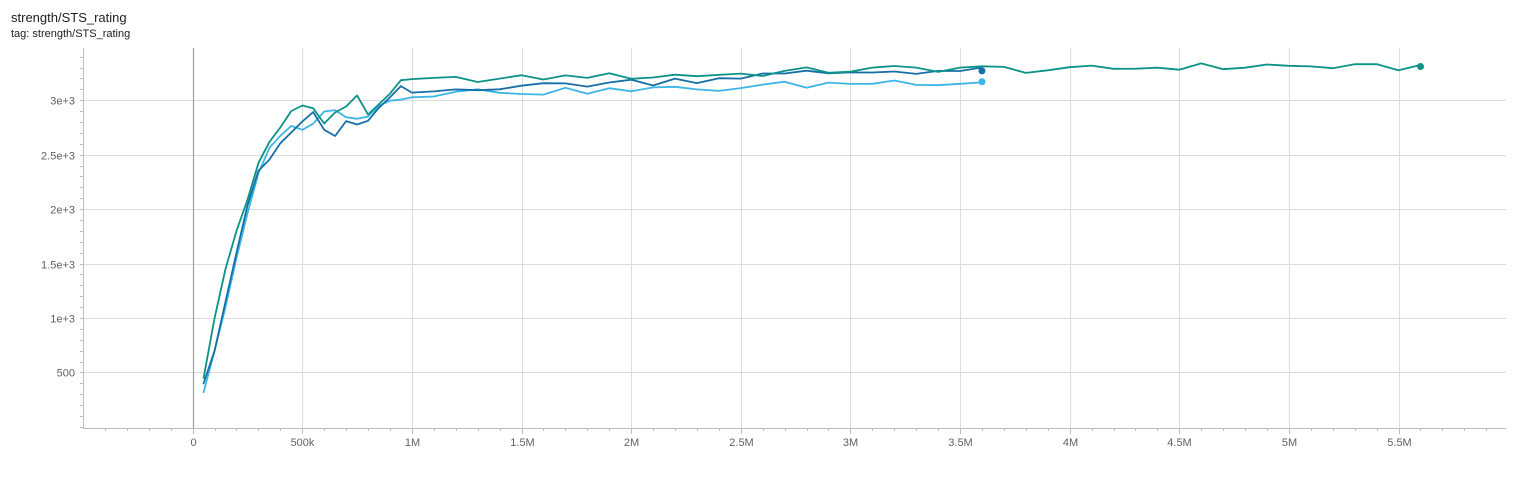 The width and height of the screenshot is (1536, 480). What do you see at coordinates (850, 443) in the screenshot?
I see `x-tick-label: 3M` at bounding box center [850, 443].